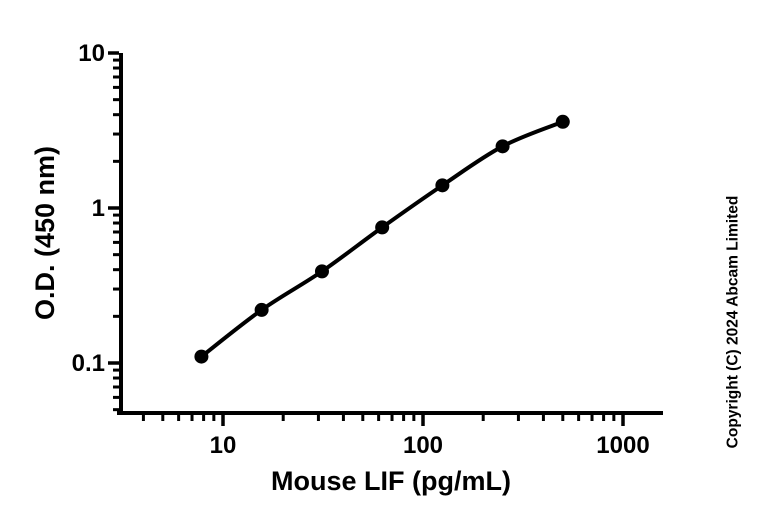  I want to click on x-axis-title: Mouse LIF (pg/mL), so click(391, 481).